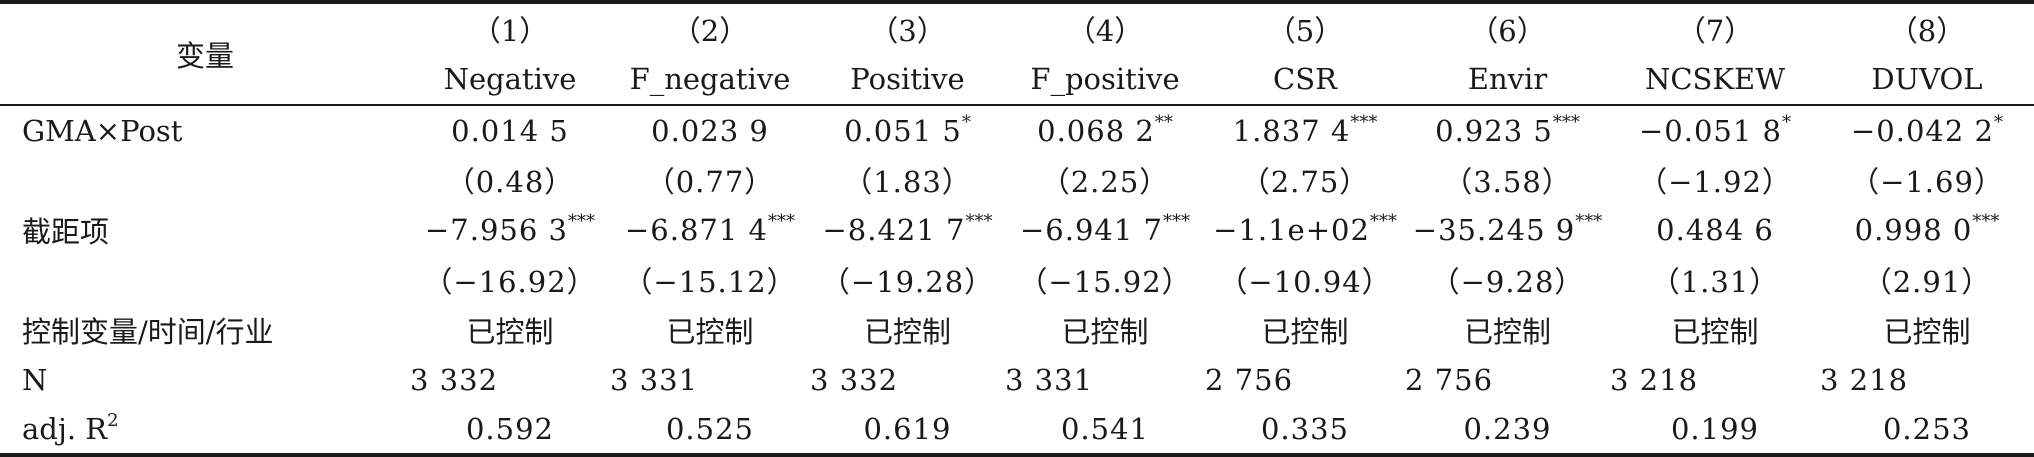  What do you see at coordinates (1927, 79) in the screenshot?
I see `header-col-name: DUVOL` at bounding box center [1927, 79].